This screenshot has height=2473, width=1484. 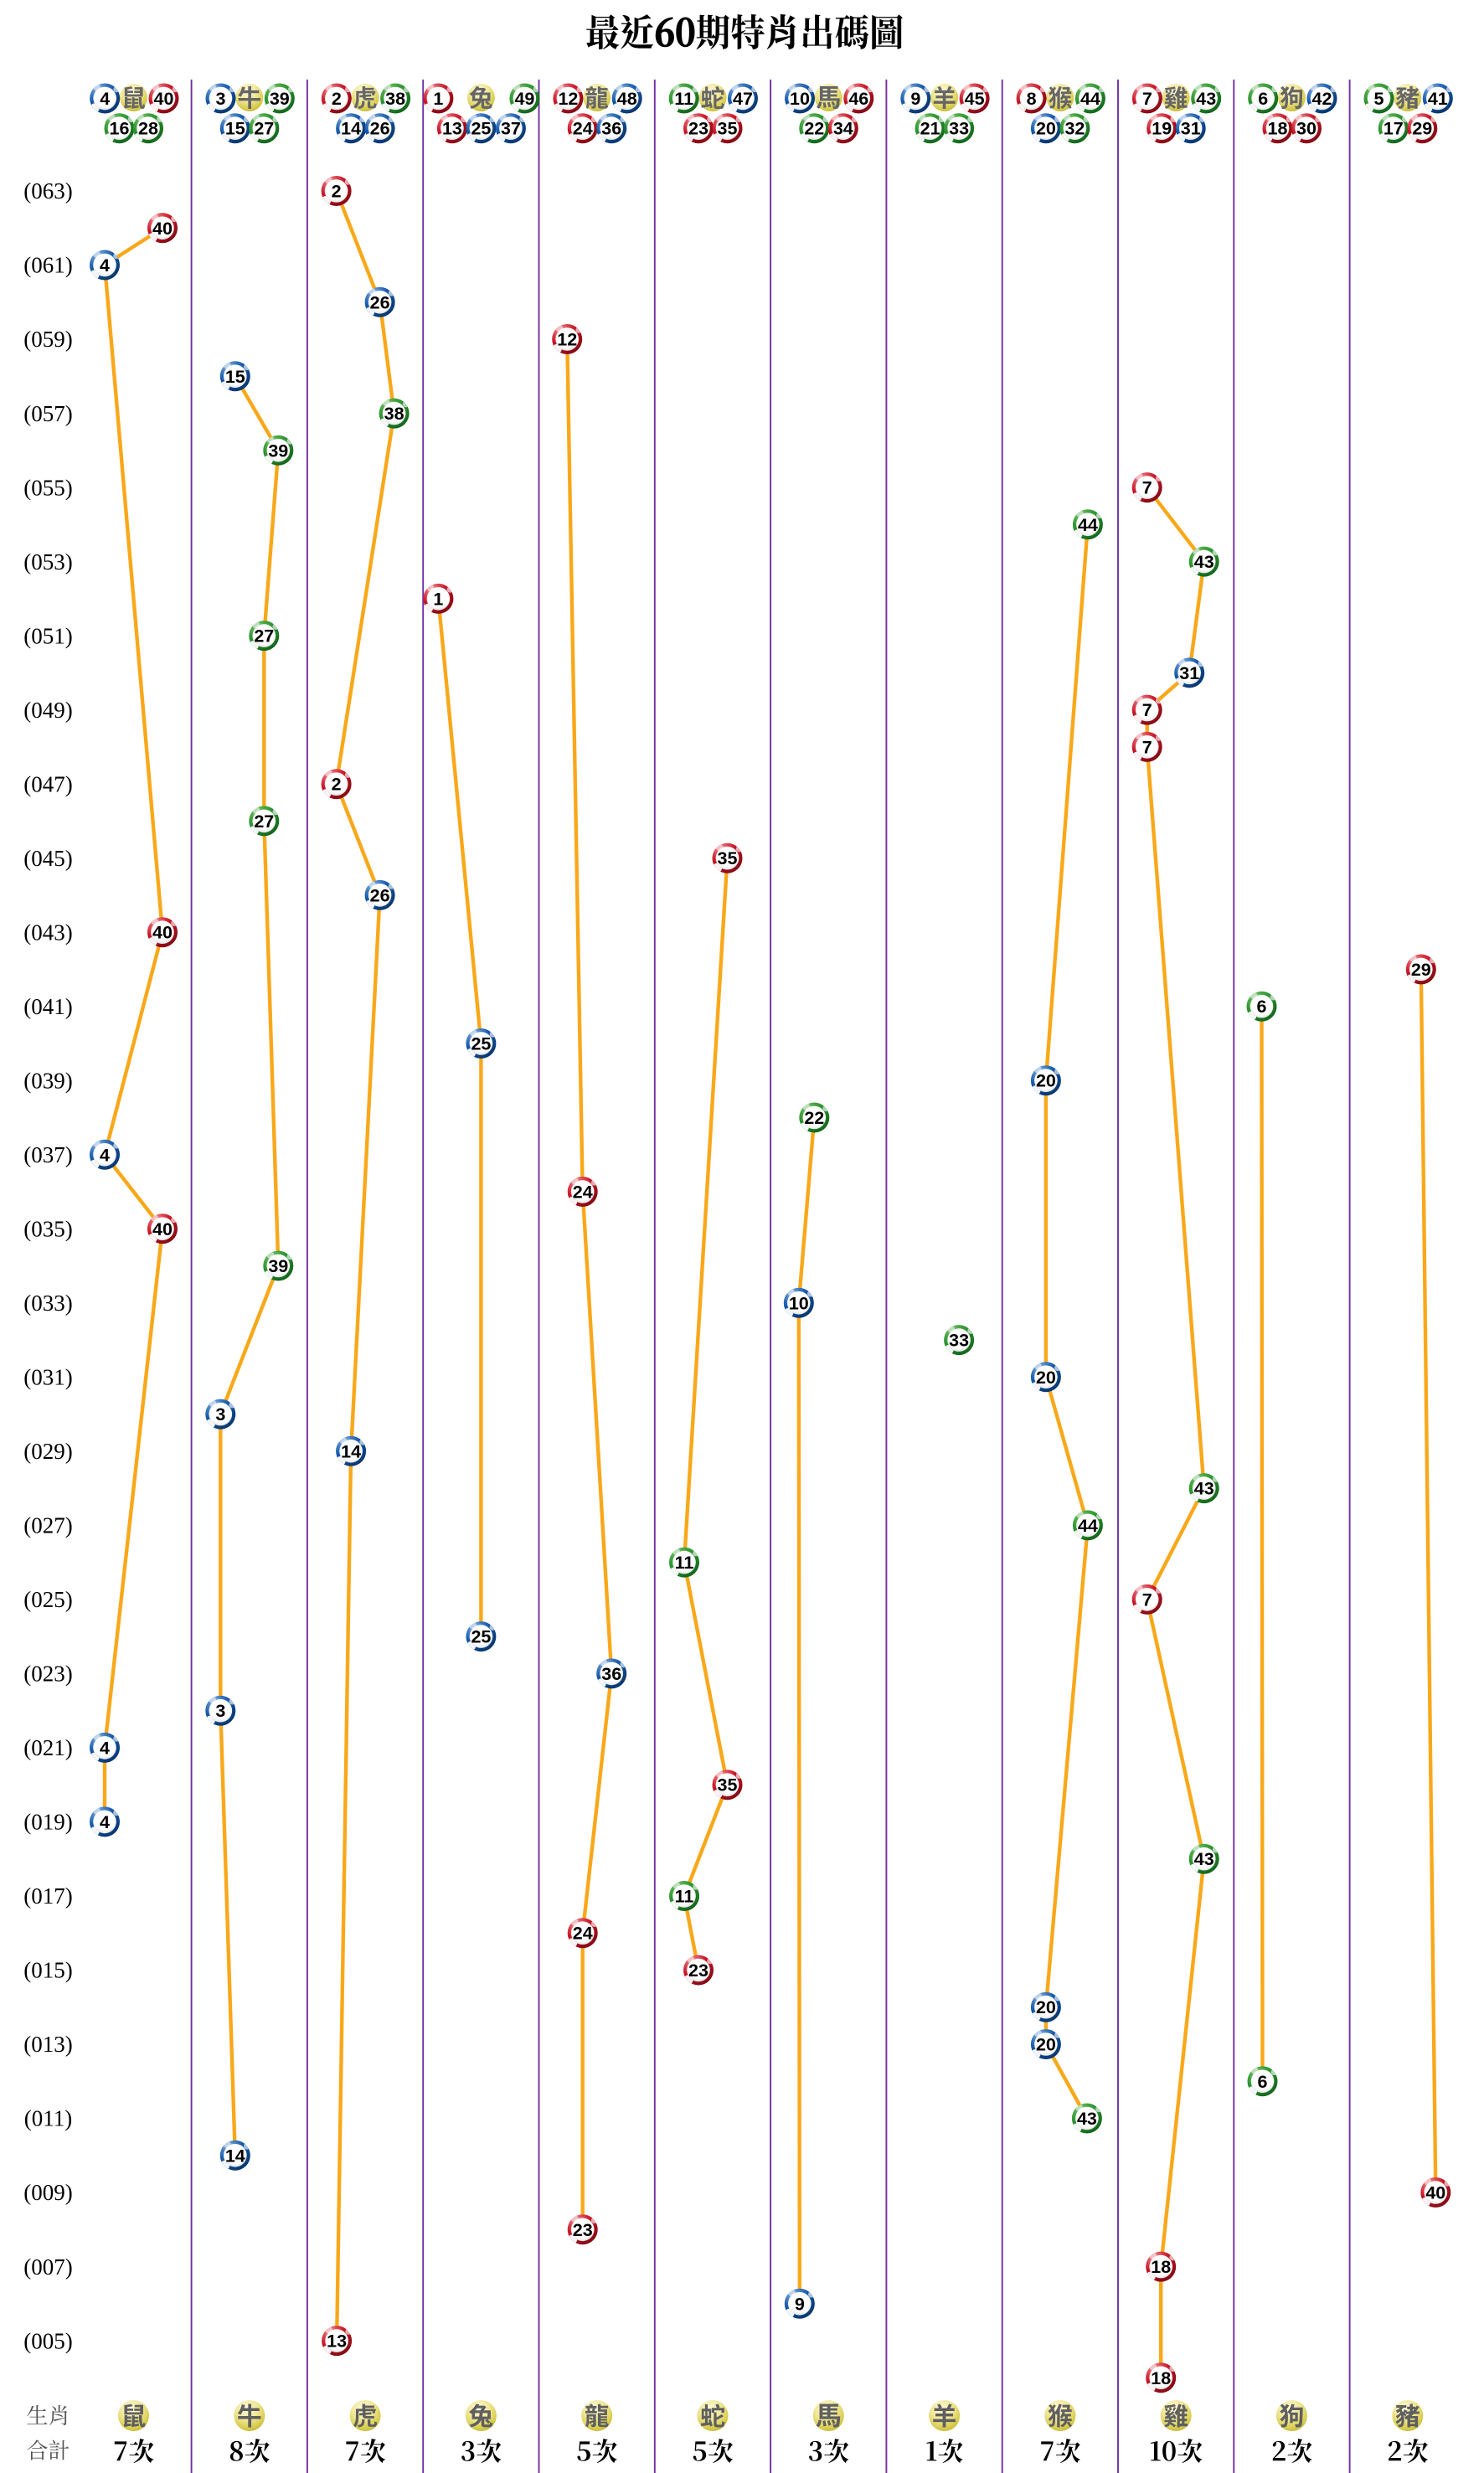 What do you see at coordinates (524, 99) in the screenshot?
I see `svg-text: 49` at bounding box center [524, 99].